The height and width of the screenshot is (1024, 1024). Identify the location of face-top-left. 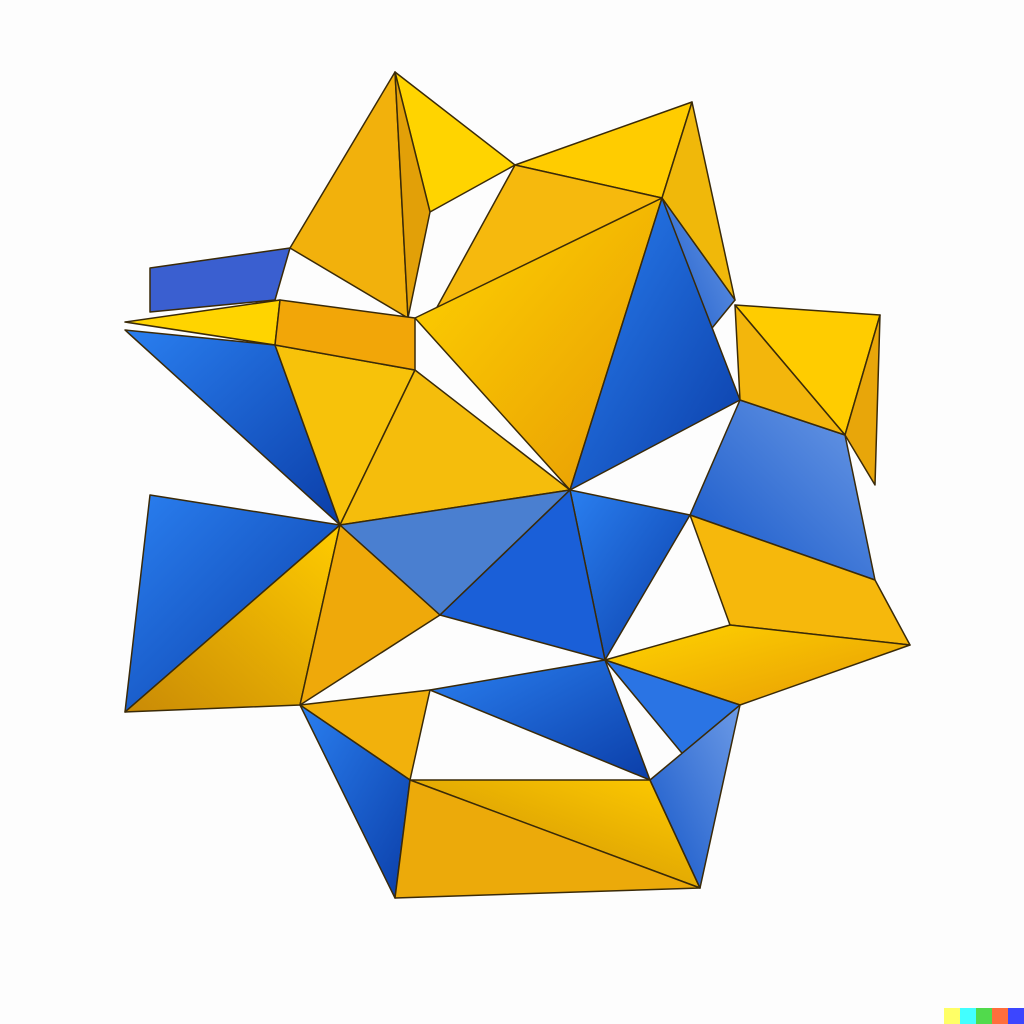
(349, 195).